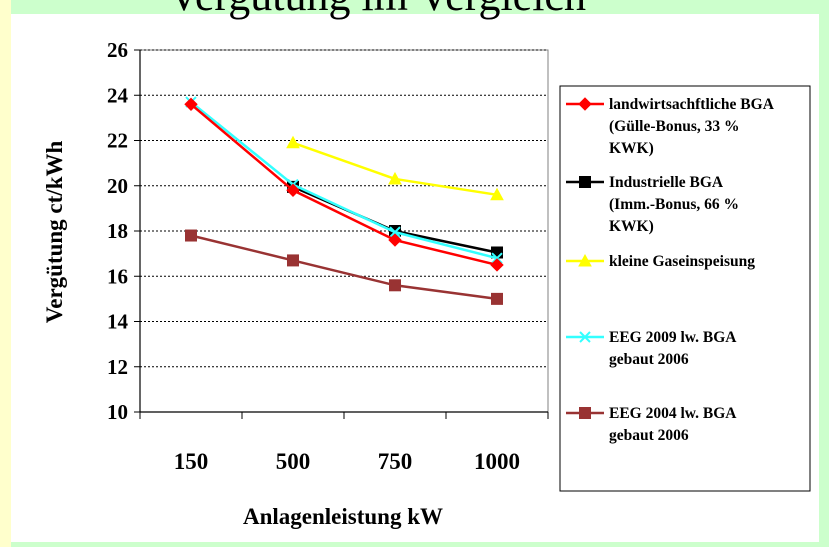  Describe the element at coordinates (118, 322) in the screenshot. I see `y-tick-label: 14` at that location.